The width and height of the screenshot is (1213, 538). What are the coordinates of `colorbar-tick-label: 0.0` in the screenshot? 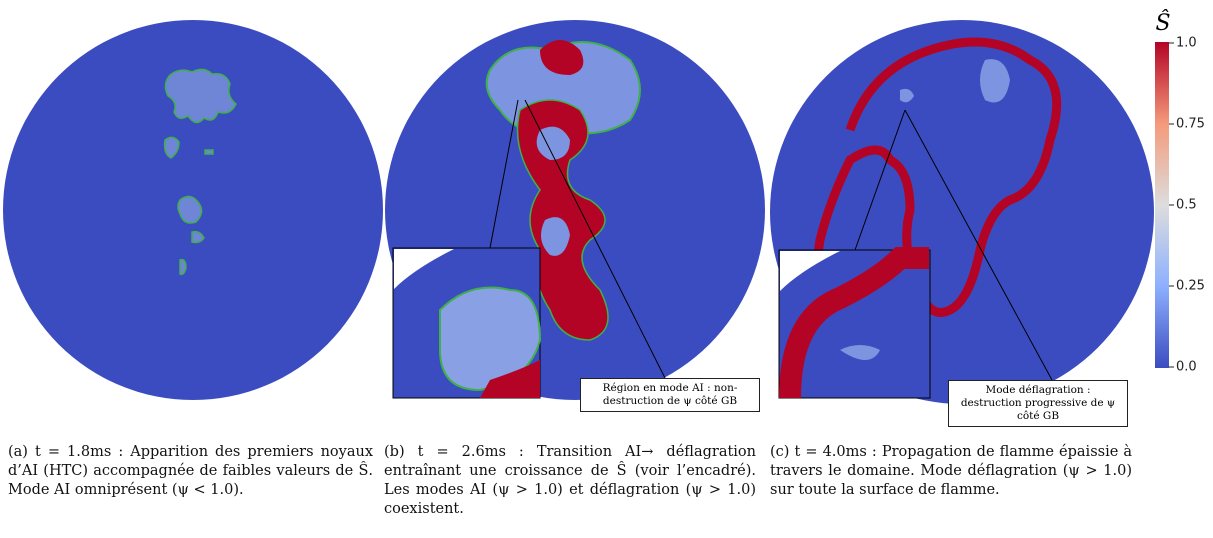 It's located at (1186, 367).